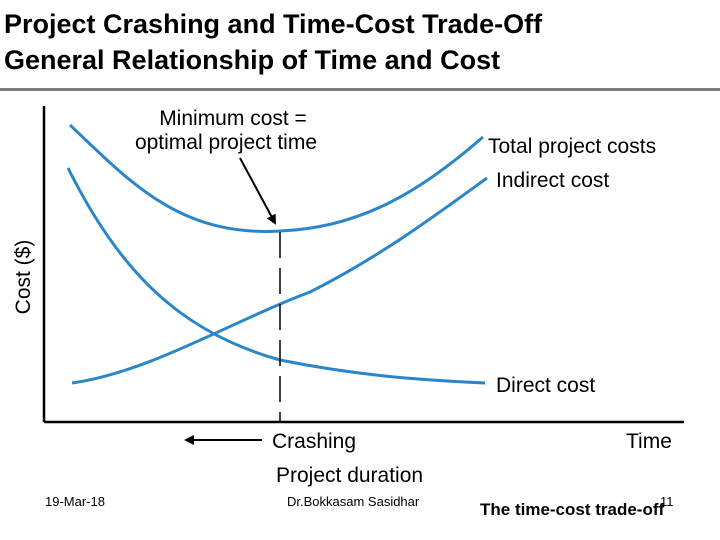 Image resolution: width=720 pixels, height=540 pixels. What do you see at coordinates (233, 118) in the screenshot?
I see `annotation-line-1: Minimum cost =` at bounding box center [233, 118].